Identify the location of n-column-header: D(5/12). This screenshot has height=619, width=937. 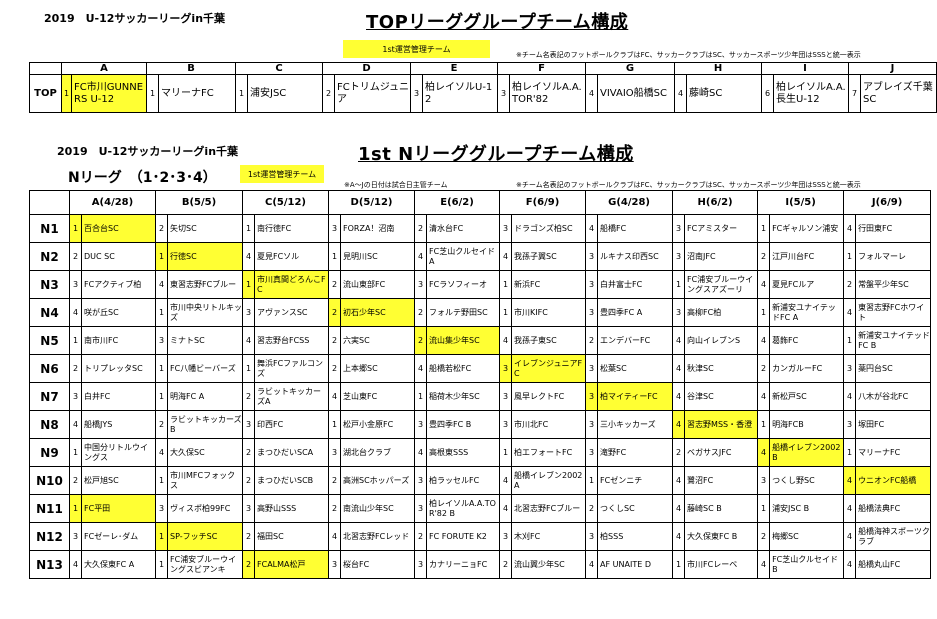
(372, 202).